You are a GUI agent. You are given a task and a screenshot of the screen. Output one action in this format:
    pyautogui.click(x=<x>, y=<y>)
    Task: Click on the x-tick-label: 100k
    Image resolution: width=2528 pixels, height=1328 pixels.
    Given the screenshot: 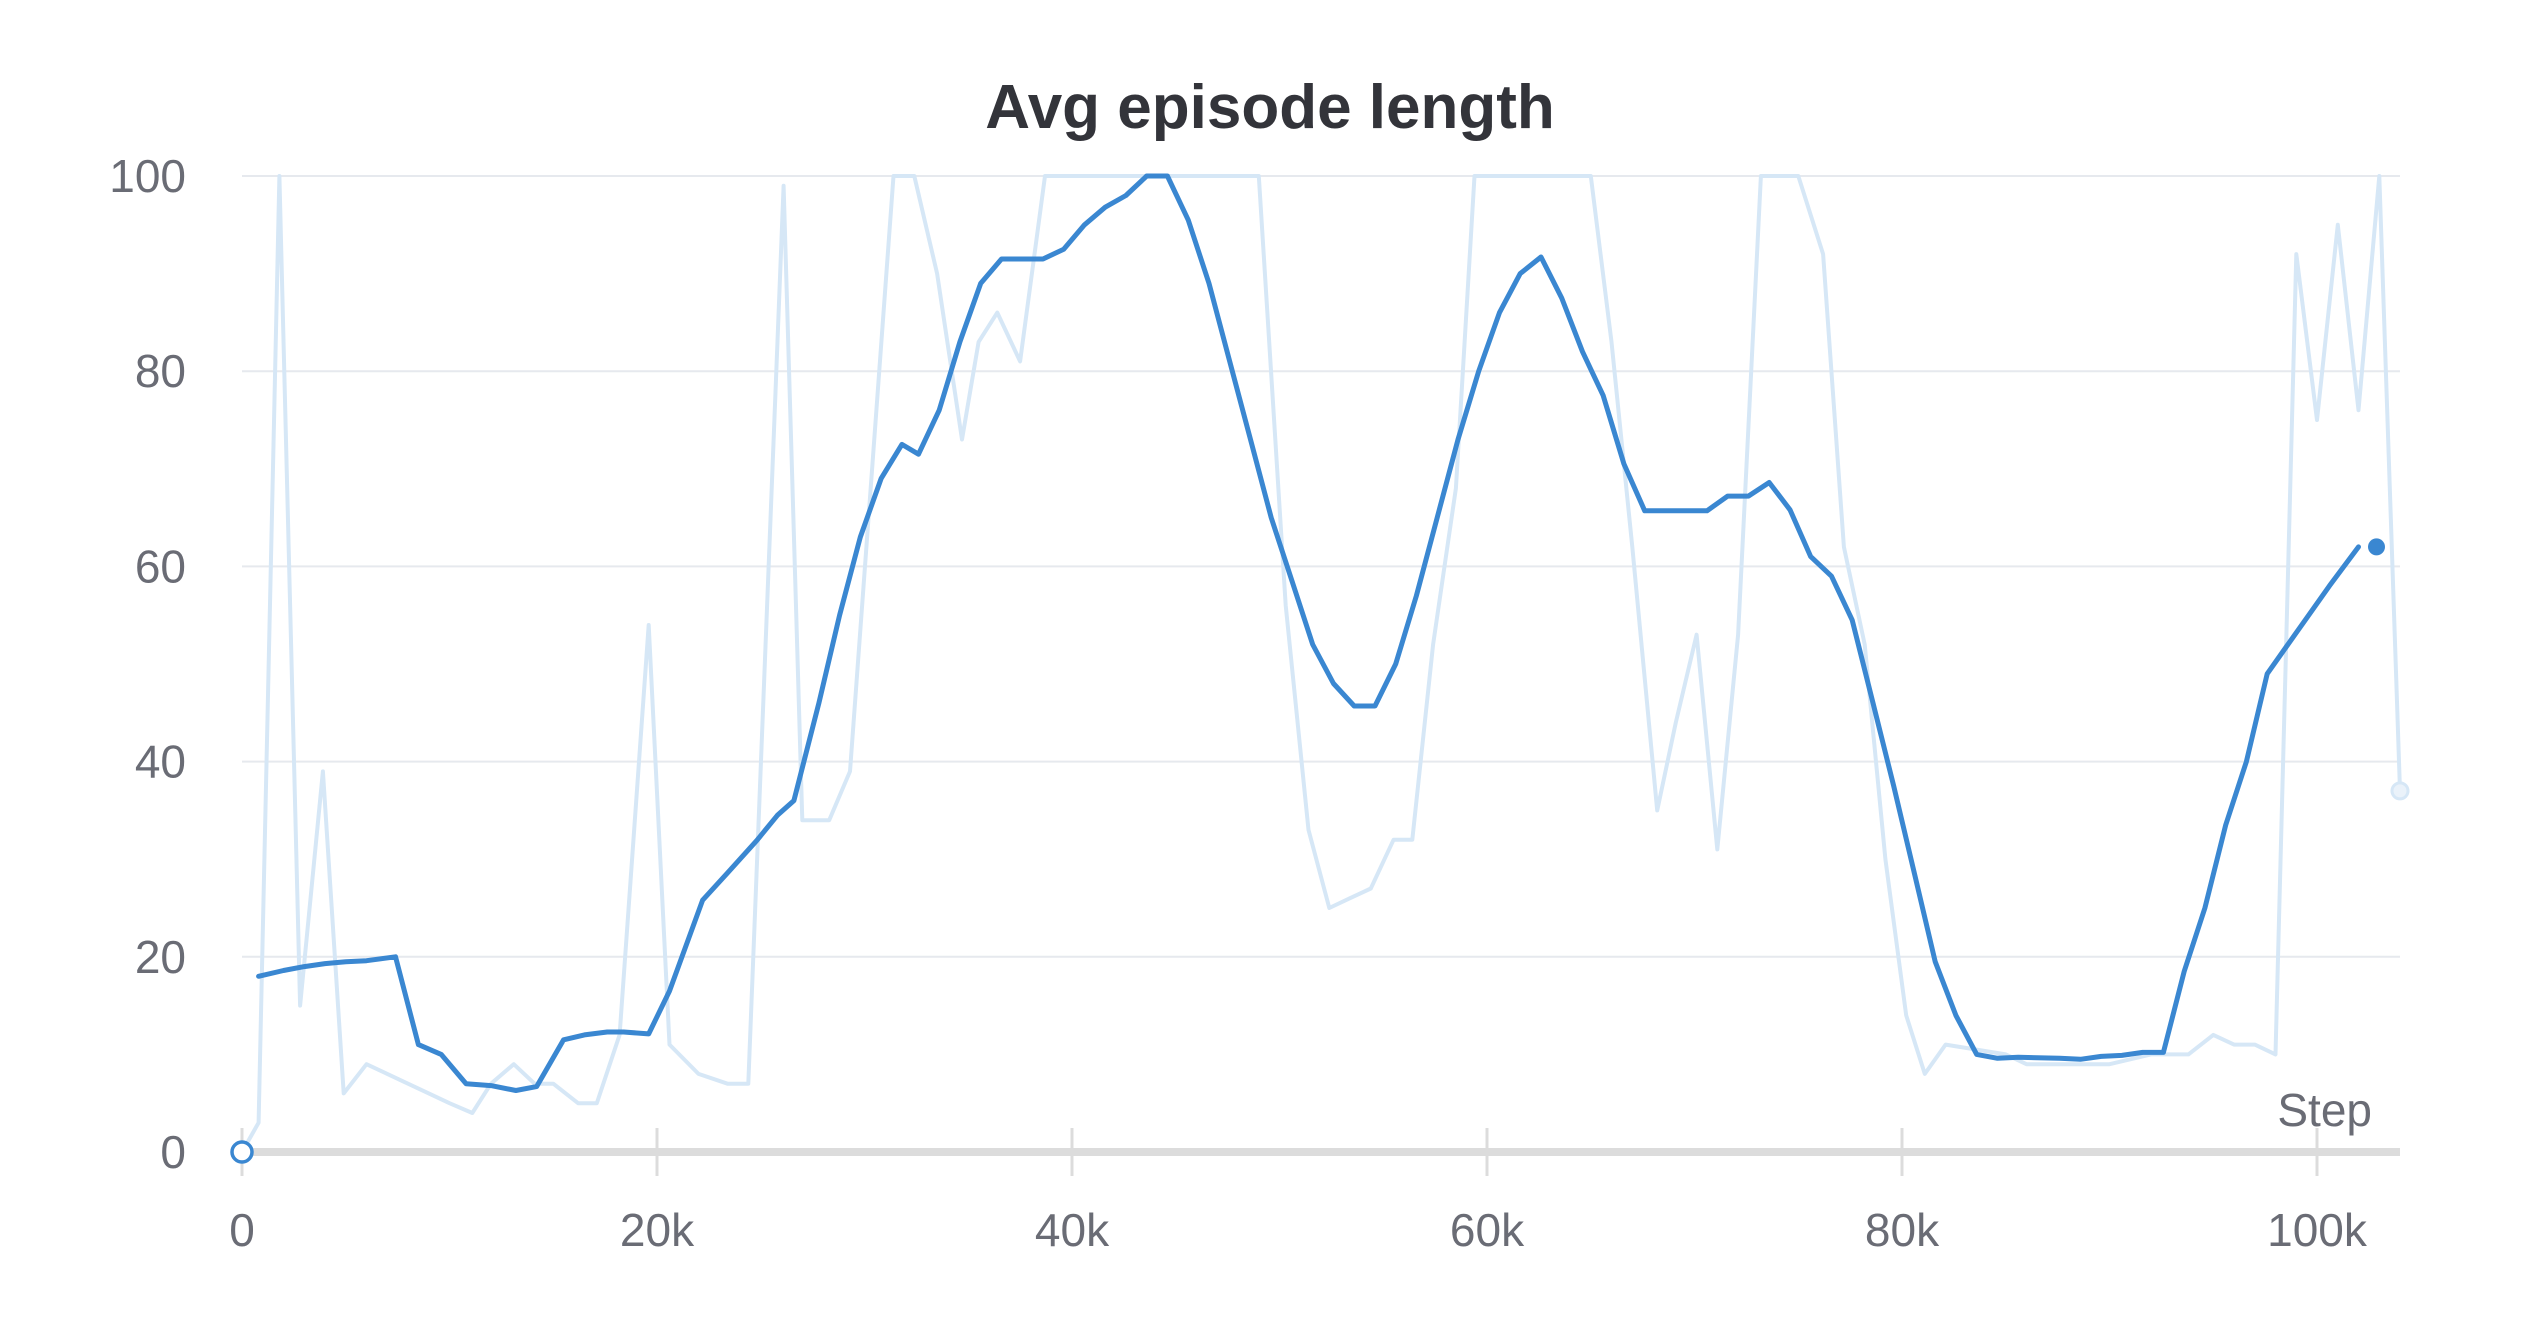 What is the action you would take?
    pyautogui.click(x=2317, y=1230)
    